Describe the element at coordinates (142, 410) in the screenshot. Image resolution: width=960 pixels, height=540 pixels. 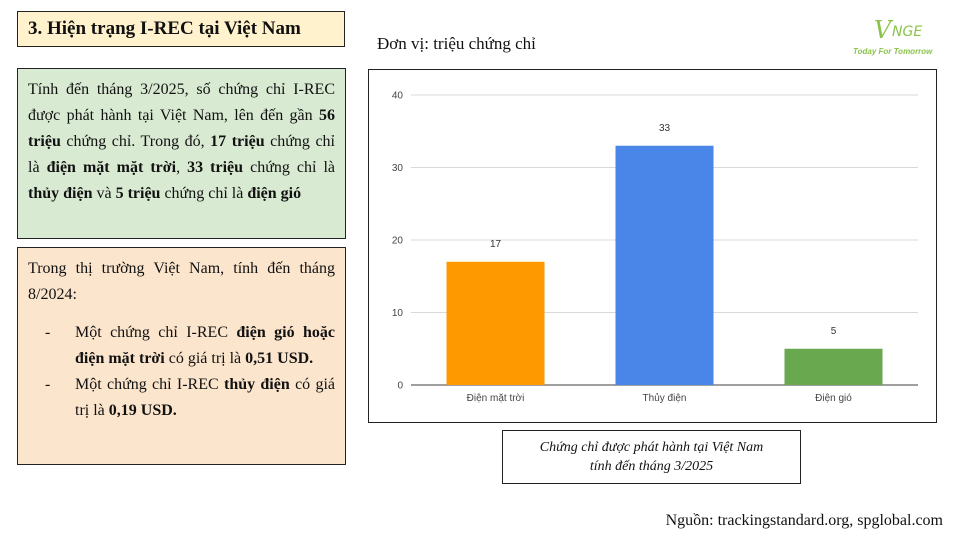
I see `bold-text: 0,19 USD.` at that location.